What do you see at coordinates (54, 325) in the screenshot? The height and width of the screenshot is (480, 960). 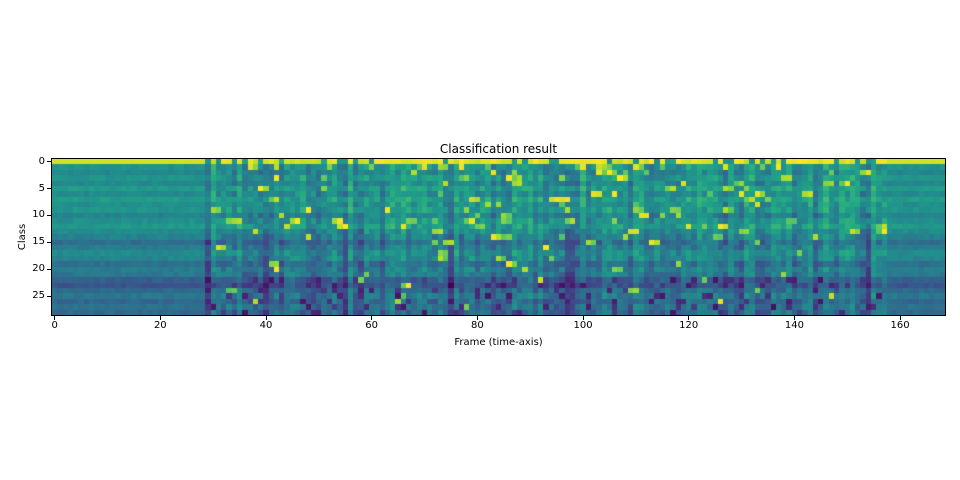 I see `x-tick-label: 0` at bounding box center [54, 325].